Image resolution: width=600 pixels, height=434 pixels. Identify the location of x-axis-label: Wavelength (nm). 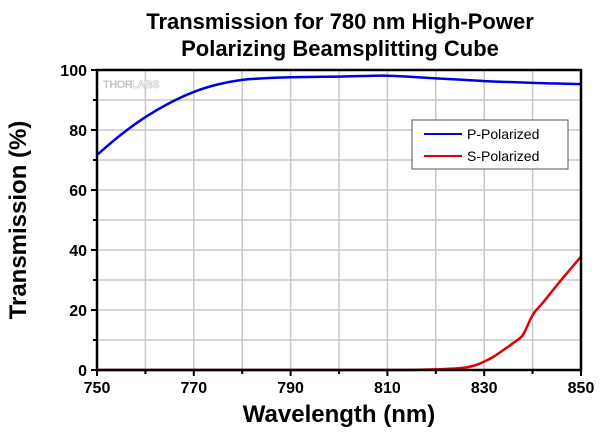
(339, 414).